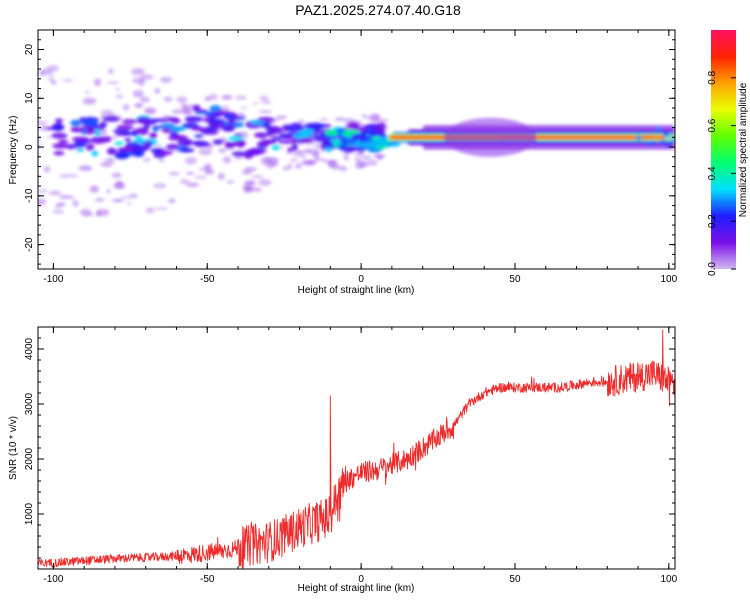 This screenshot has height=600, width=750. I want to click on snr-y-tick-label: 3000, so click(29, 403).